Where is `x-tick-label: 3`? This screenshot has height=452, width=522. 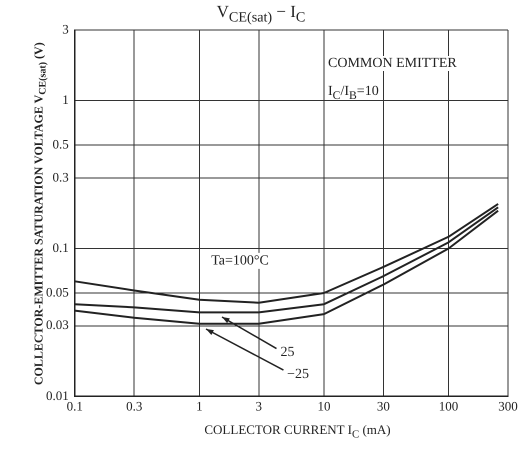 x-tick-label: 3 is located at coordinates (259, 406).